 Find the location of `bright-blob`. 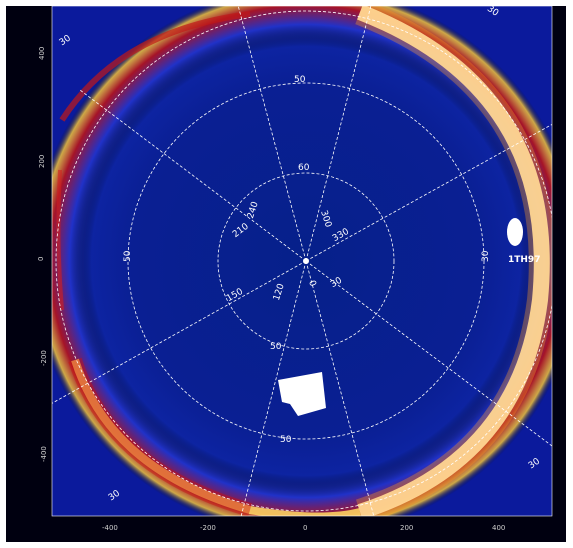

bright-blob is located at coordinates (515, 232).